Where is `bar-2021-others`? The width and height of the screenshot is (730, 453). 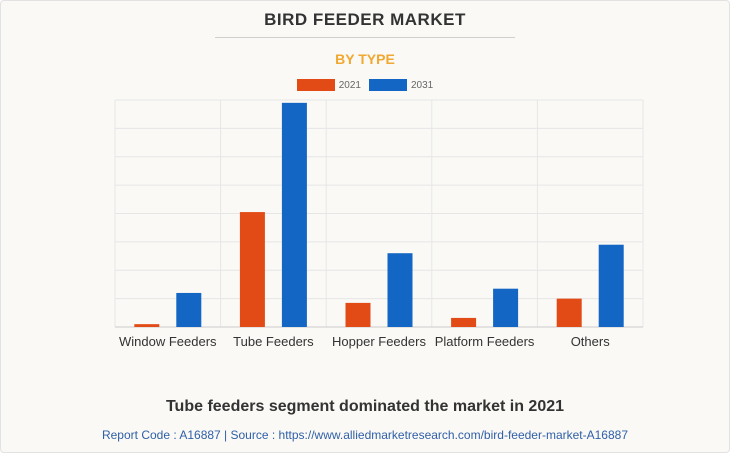
bar-2021-others is located at coordinates (569, 312).